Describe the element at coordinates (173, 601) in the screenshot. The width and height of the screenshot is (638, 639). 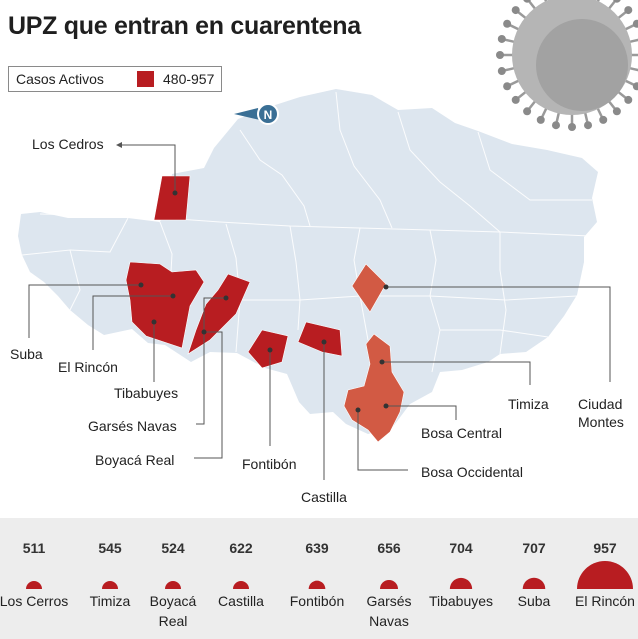
I see `category-label-3: Boyacá` at that location.